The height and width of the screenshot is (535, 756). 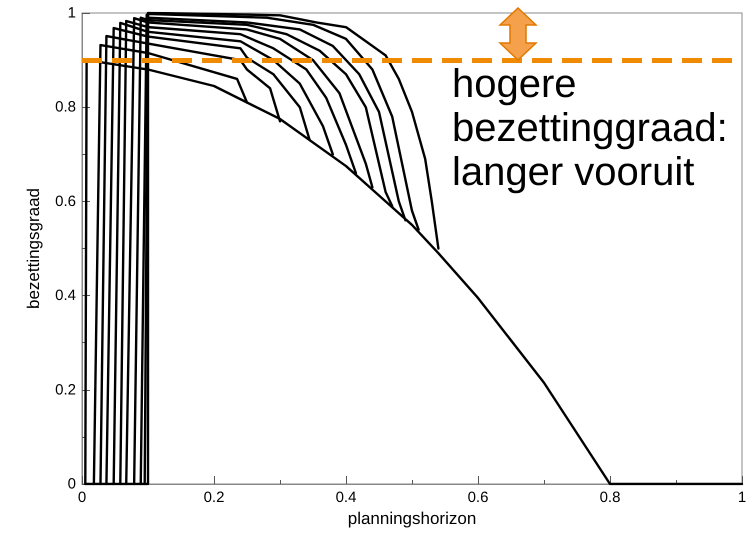 I want to click on y-tick-label: 0.4, so click(x=65, y=295).